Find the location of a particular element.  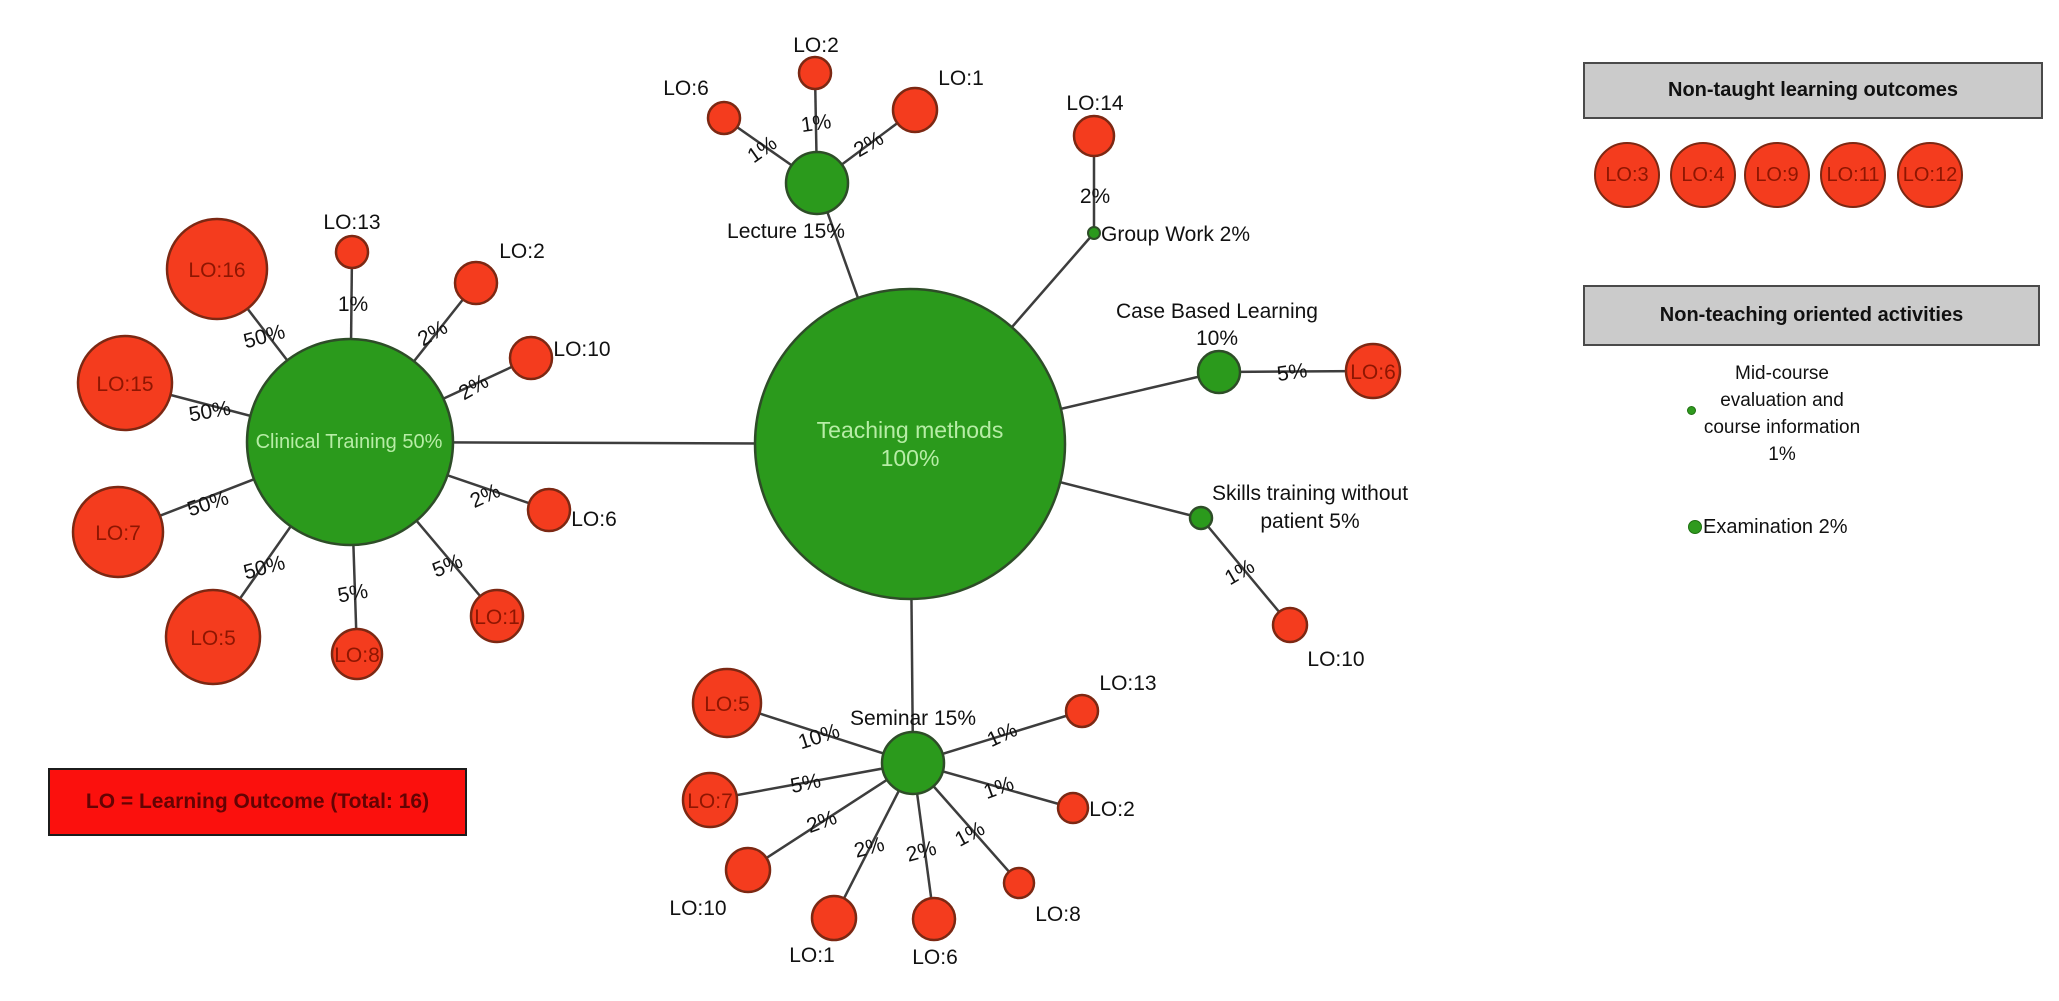

label-sem-lo2: LO:2 is located at coordinates (1112, 809).